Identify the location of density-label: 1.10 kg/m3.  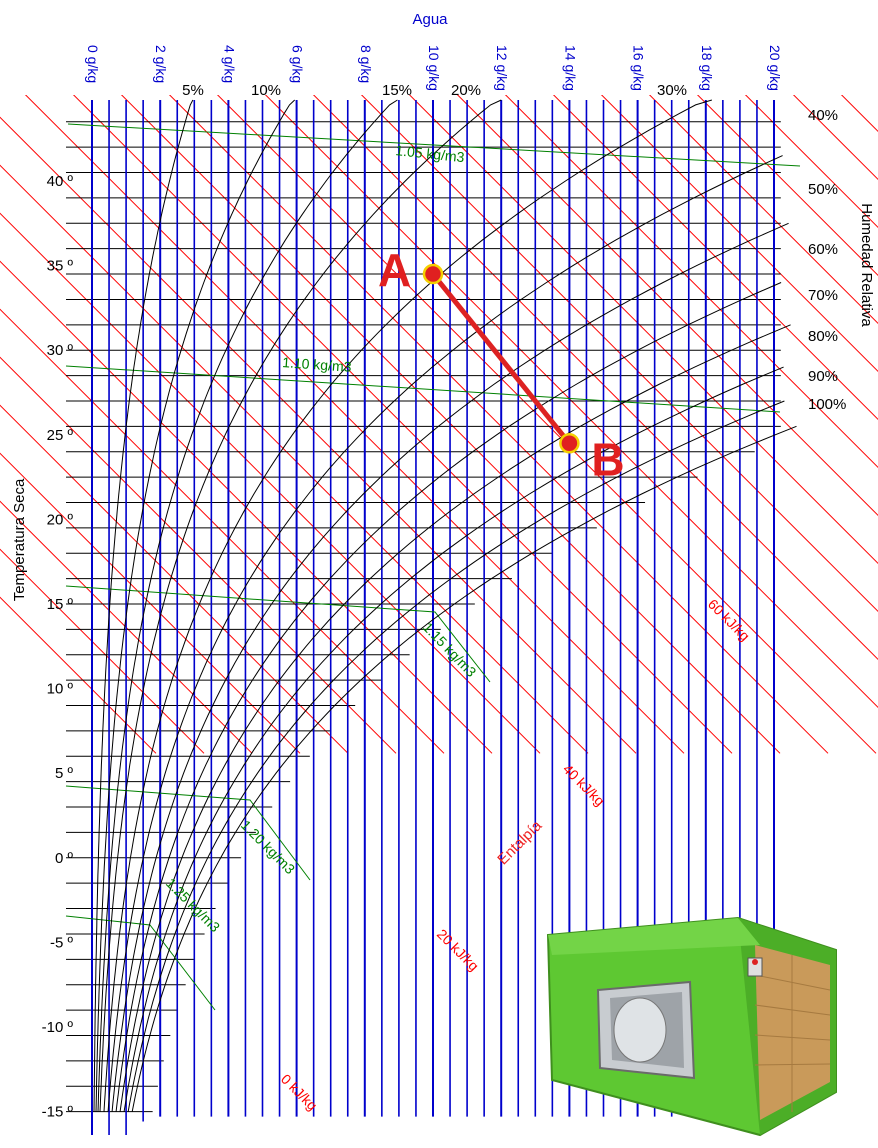
(317, 364).